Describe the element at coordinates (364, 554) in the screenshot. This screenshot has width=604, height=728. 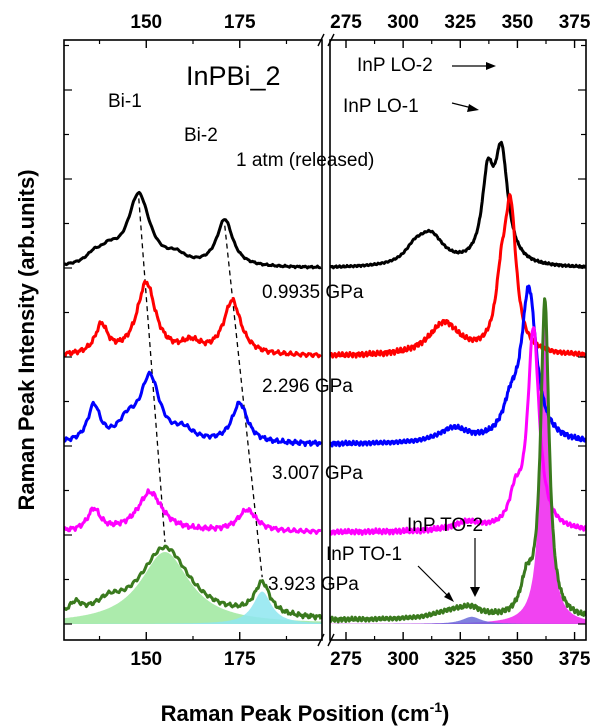
I see `peak-label-inp-to-1: InP TO-1` at that location.